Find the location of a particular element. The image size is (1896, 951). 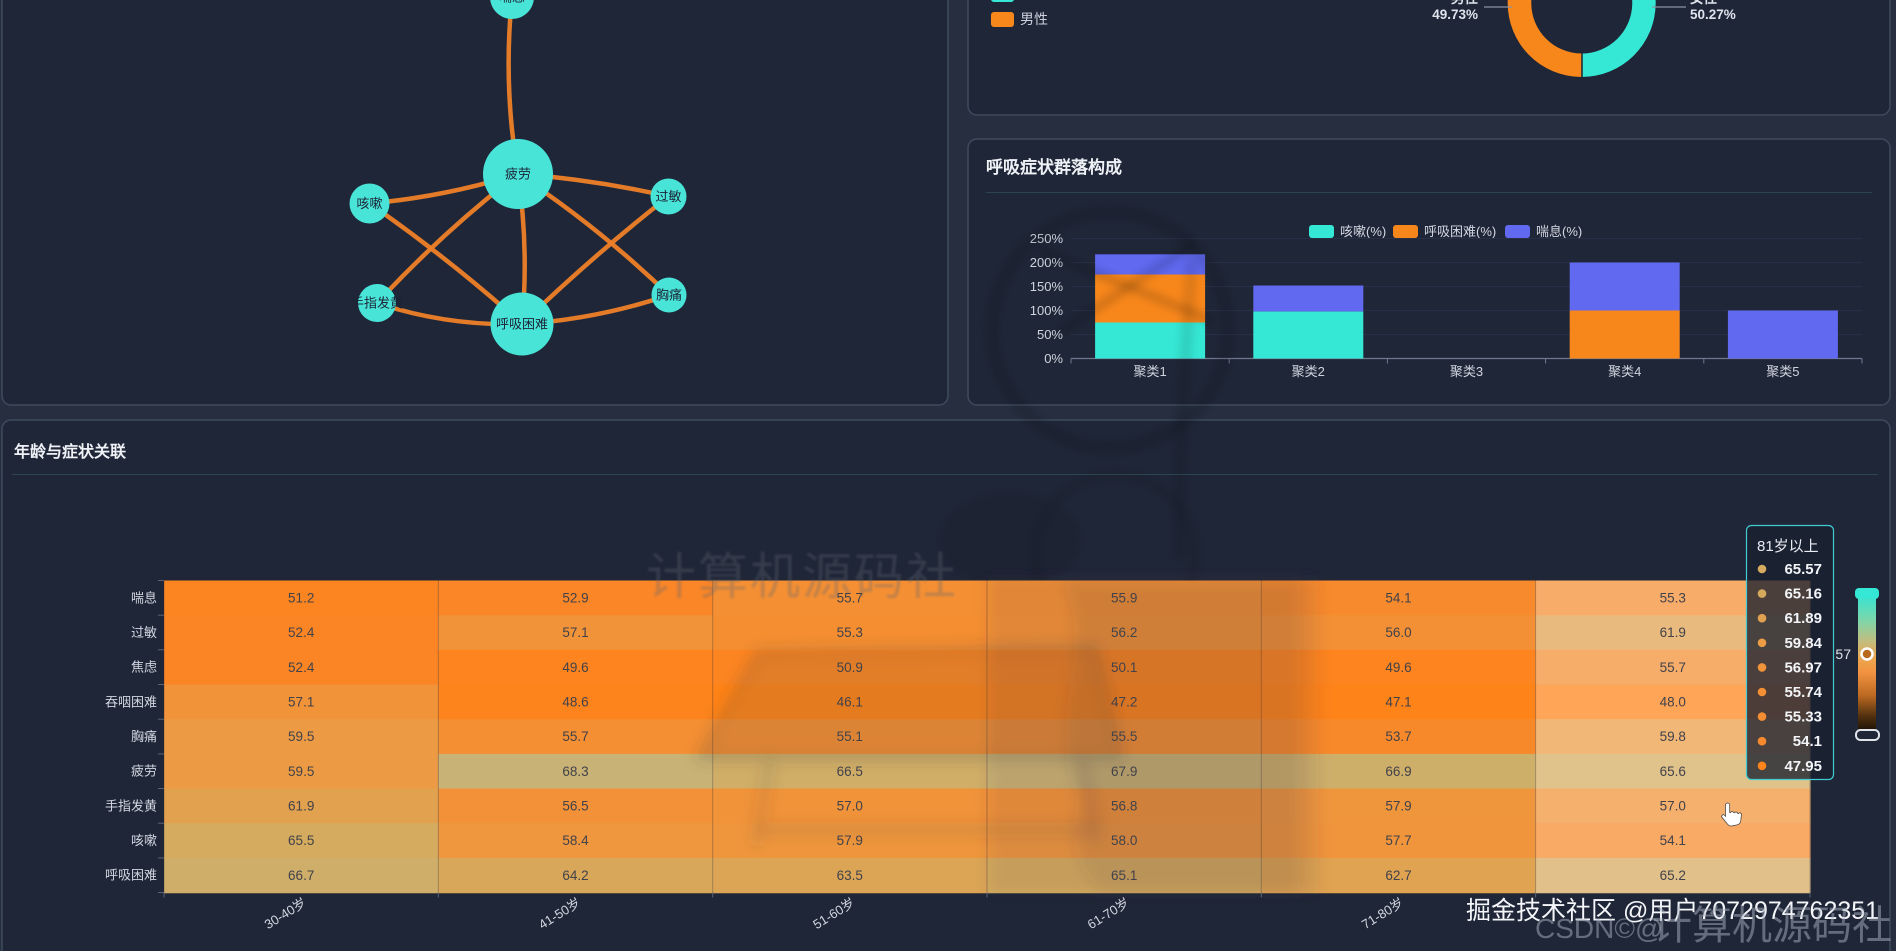

svg-text: 81岁以上 is located at coordinates (1788, 546).